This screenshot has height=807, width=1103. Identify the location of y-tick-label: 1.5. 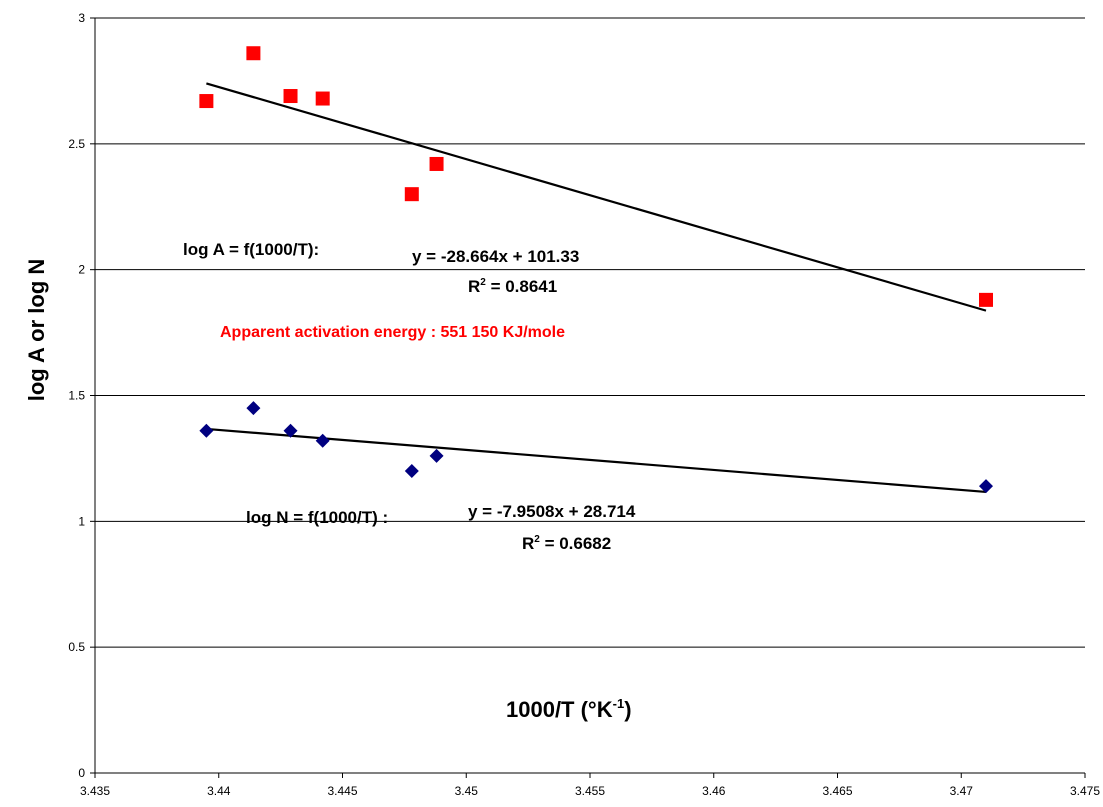
(76, 396).